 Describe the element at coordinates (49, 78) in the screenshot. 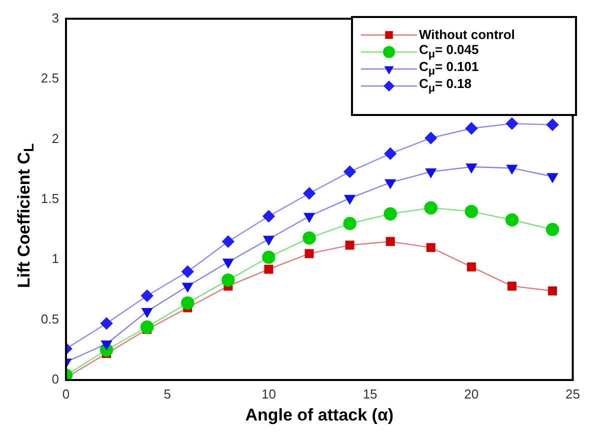

I see `y-tick-label: 2.5` at that location.